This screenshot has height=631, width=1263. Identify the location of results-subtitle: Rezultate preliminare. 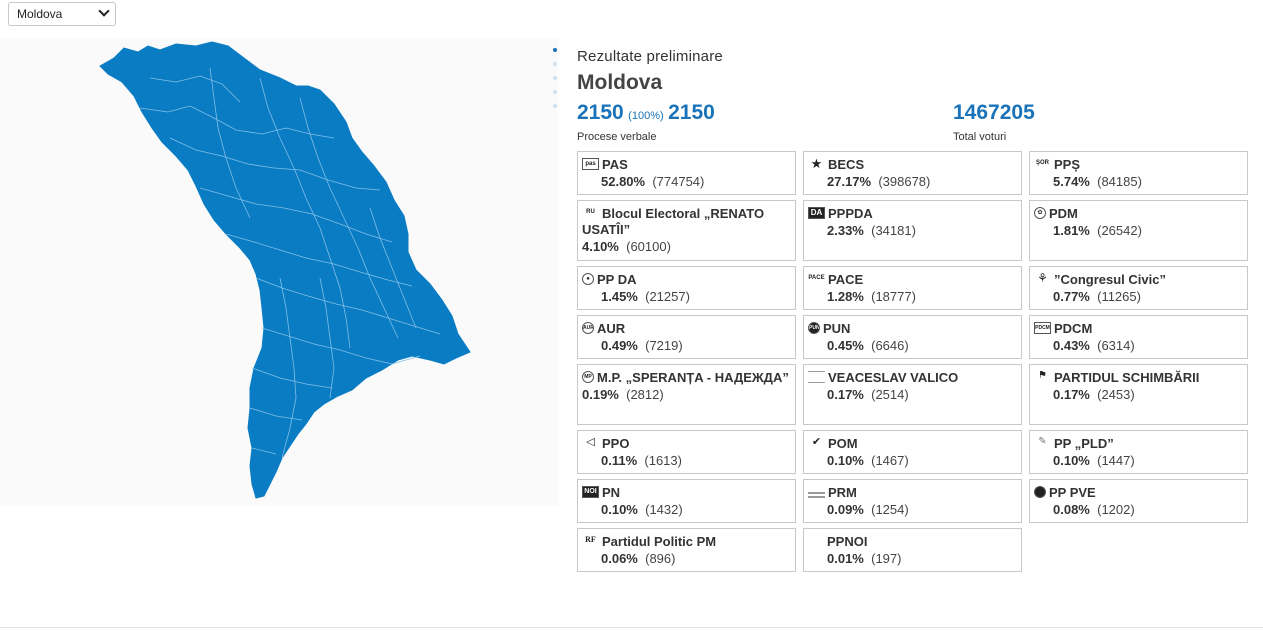
(650, 56).